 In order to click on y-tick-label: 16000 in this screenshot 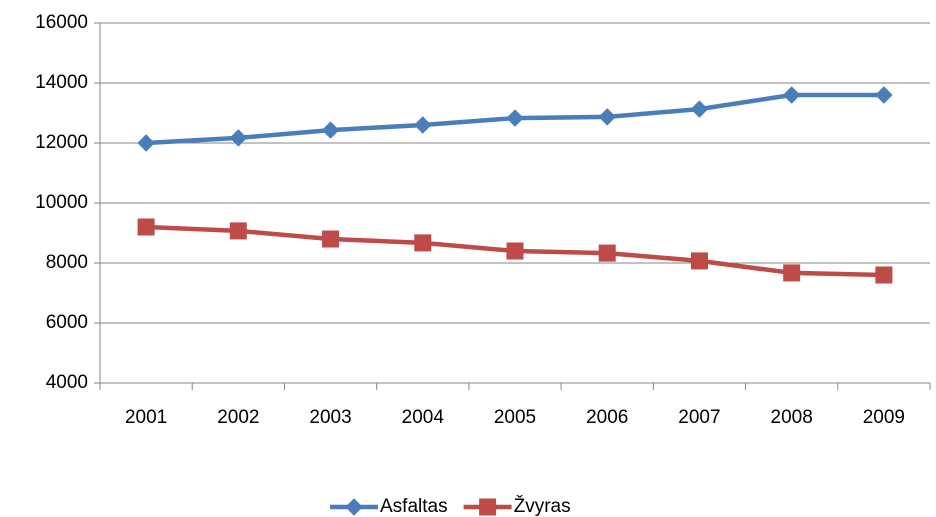, I will do `click(61, 22)`.